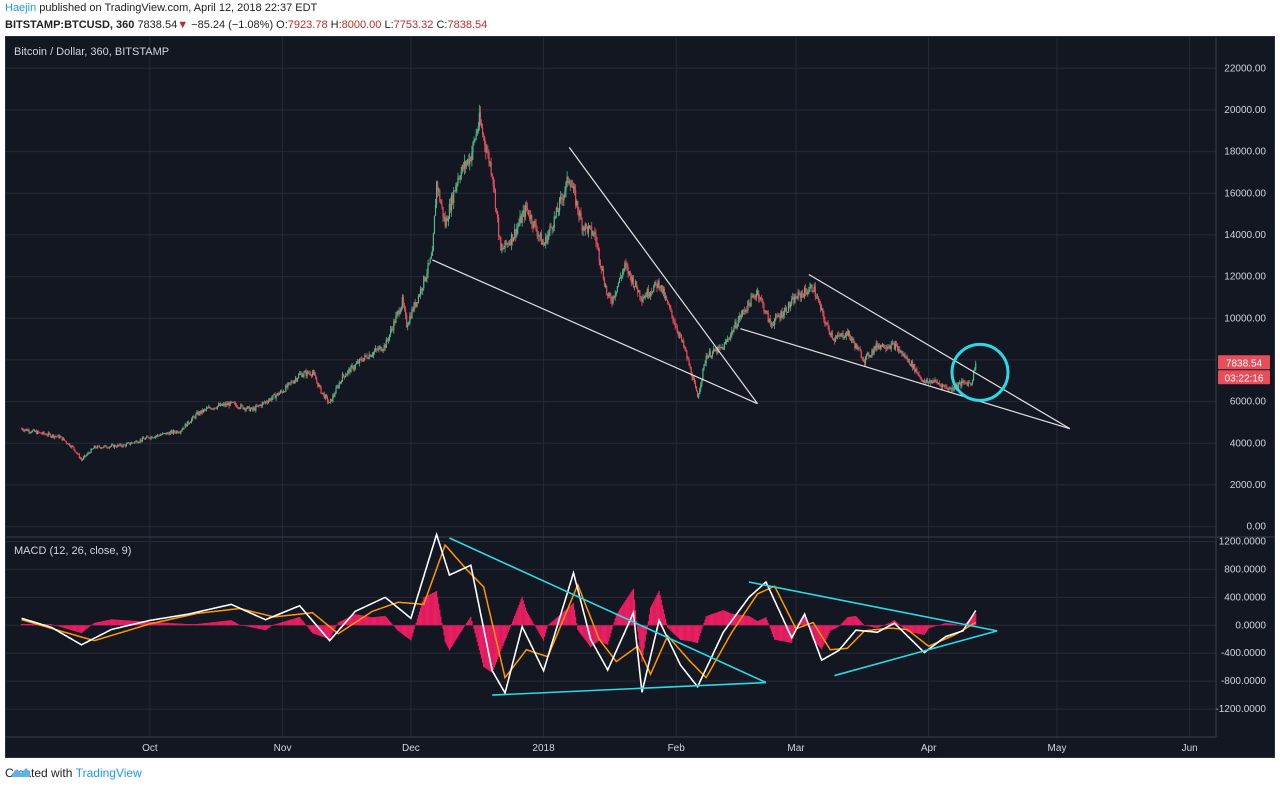  Describe the element at coordinates (21, 8) in the screenshot. I see `author-link: Haejin` at that location.